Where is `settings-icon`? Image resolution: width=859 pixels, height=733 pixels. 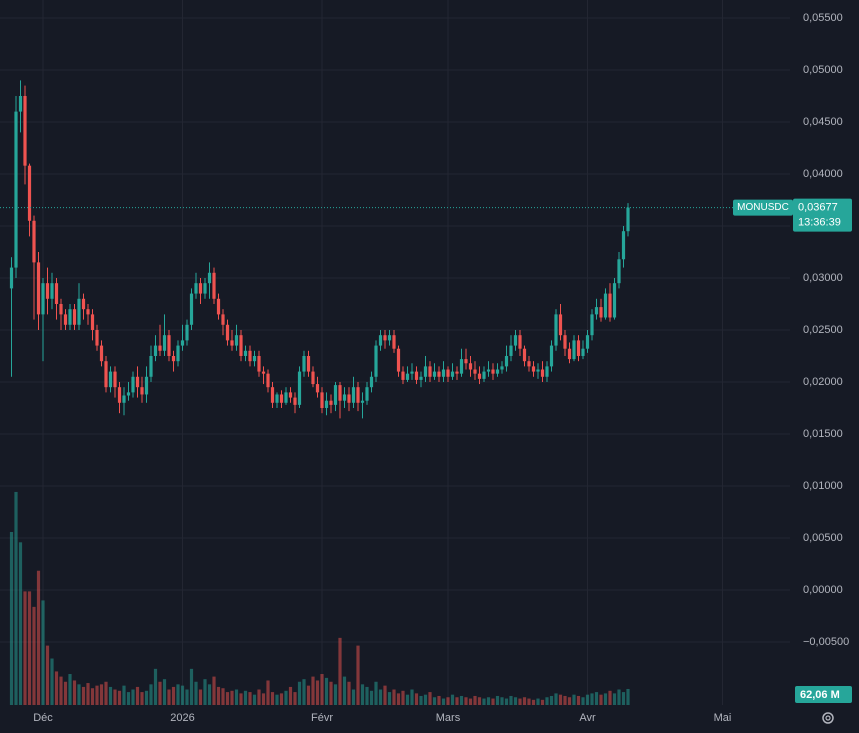 settings-icon is located at coordinates (828, 718).